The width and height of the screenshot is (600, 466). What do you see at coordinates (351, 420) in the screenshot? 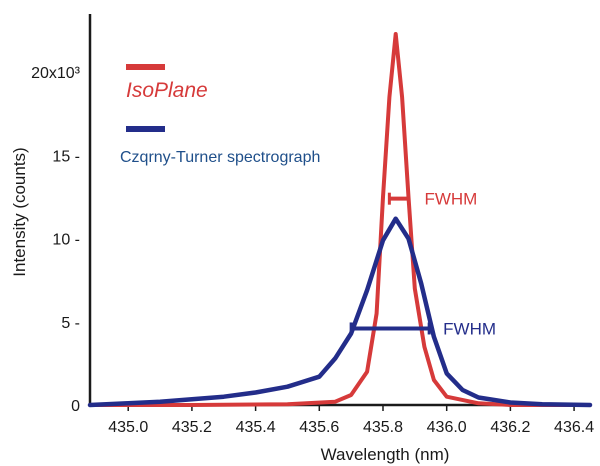
I see `x-ticks: 435.0 435.2 435.4 435.6 435.8 436.0 436.2 436.4` at bounding box center [351, 420].